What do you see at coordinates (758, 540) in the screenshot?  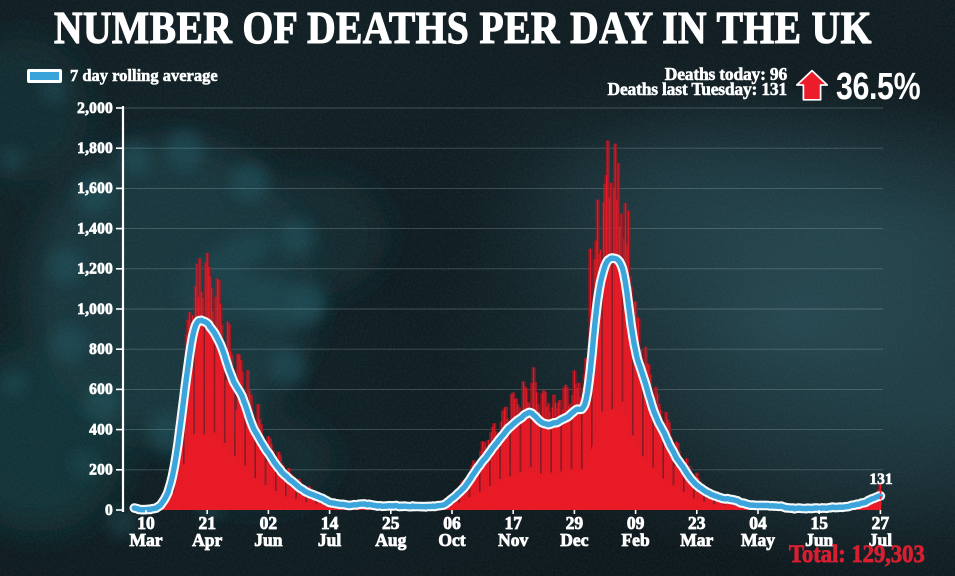 I see `svg-text: May` at bounding box center [758, 540].